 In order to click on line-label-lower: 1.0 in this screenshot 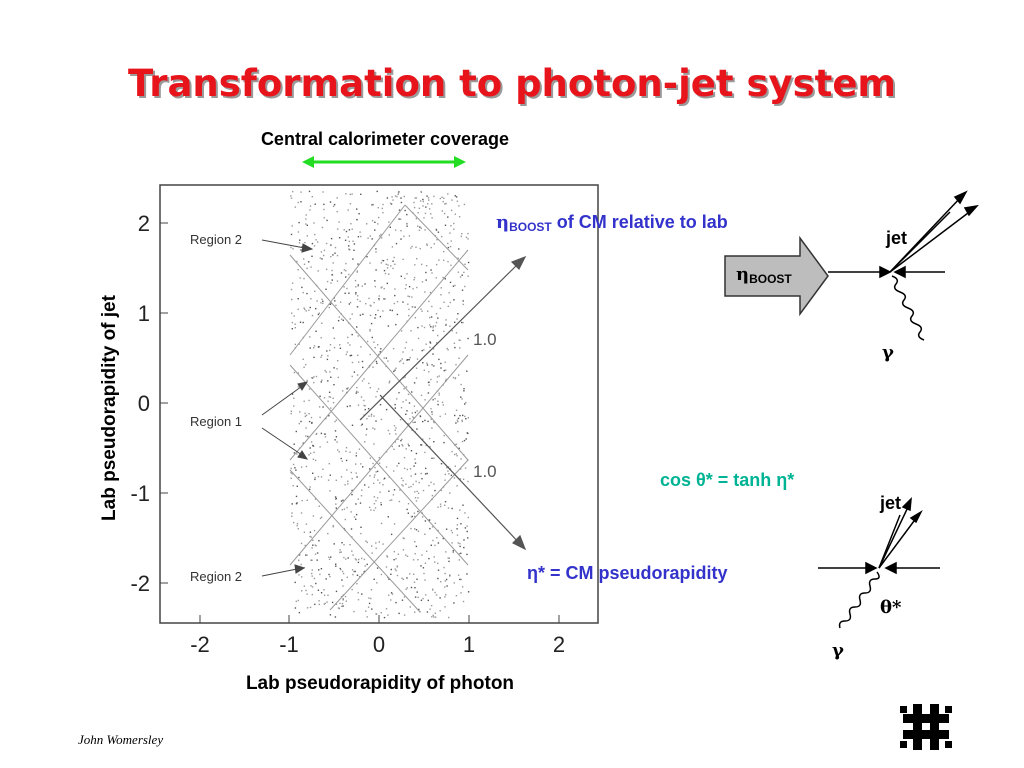, I will do `click(485, 471)`.